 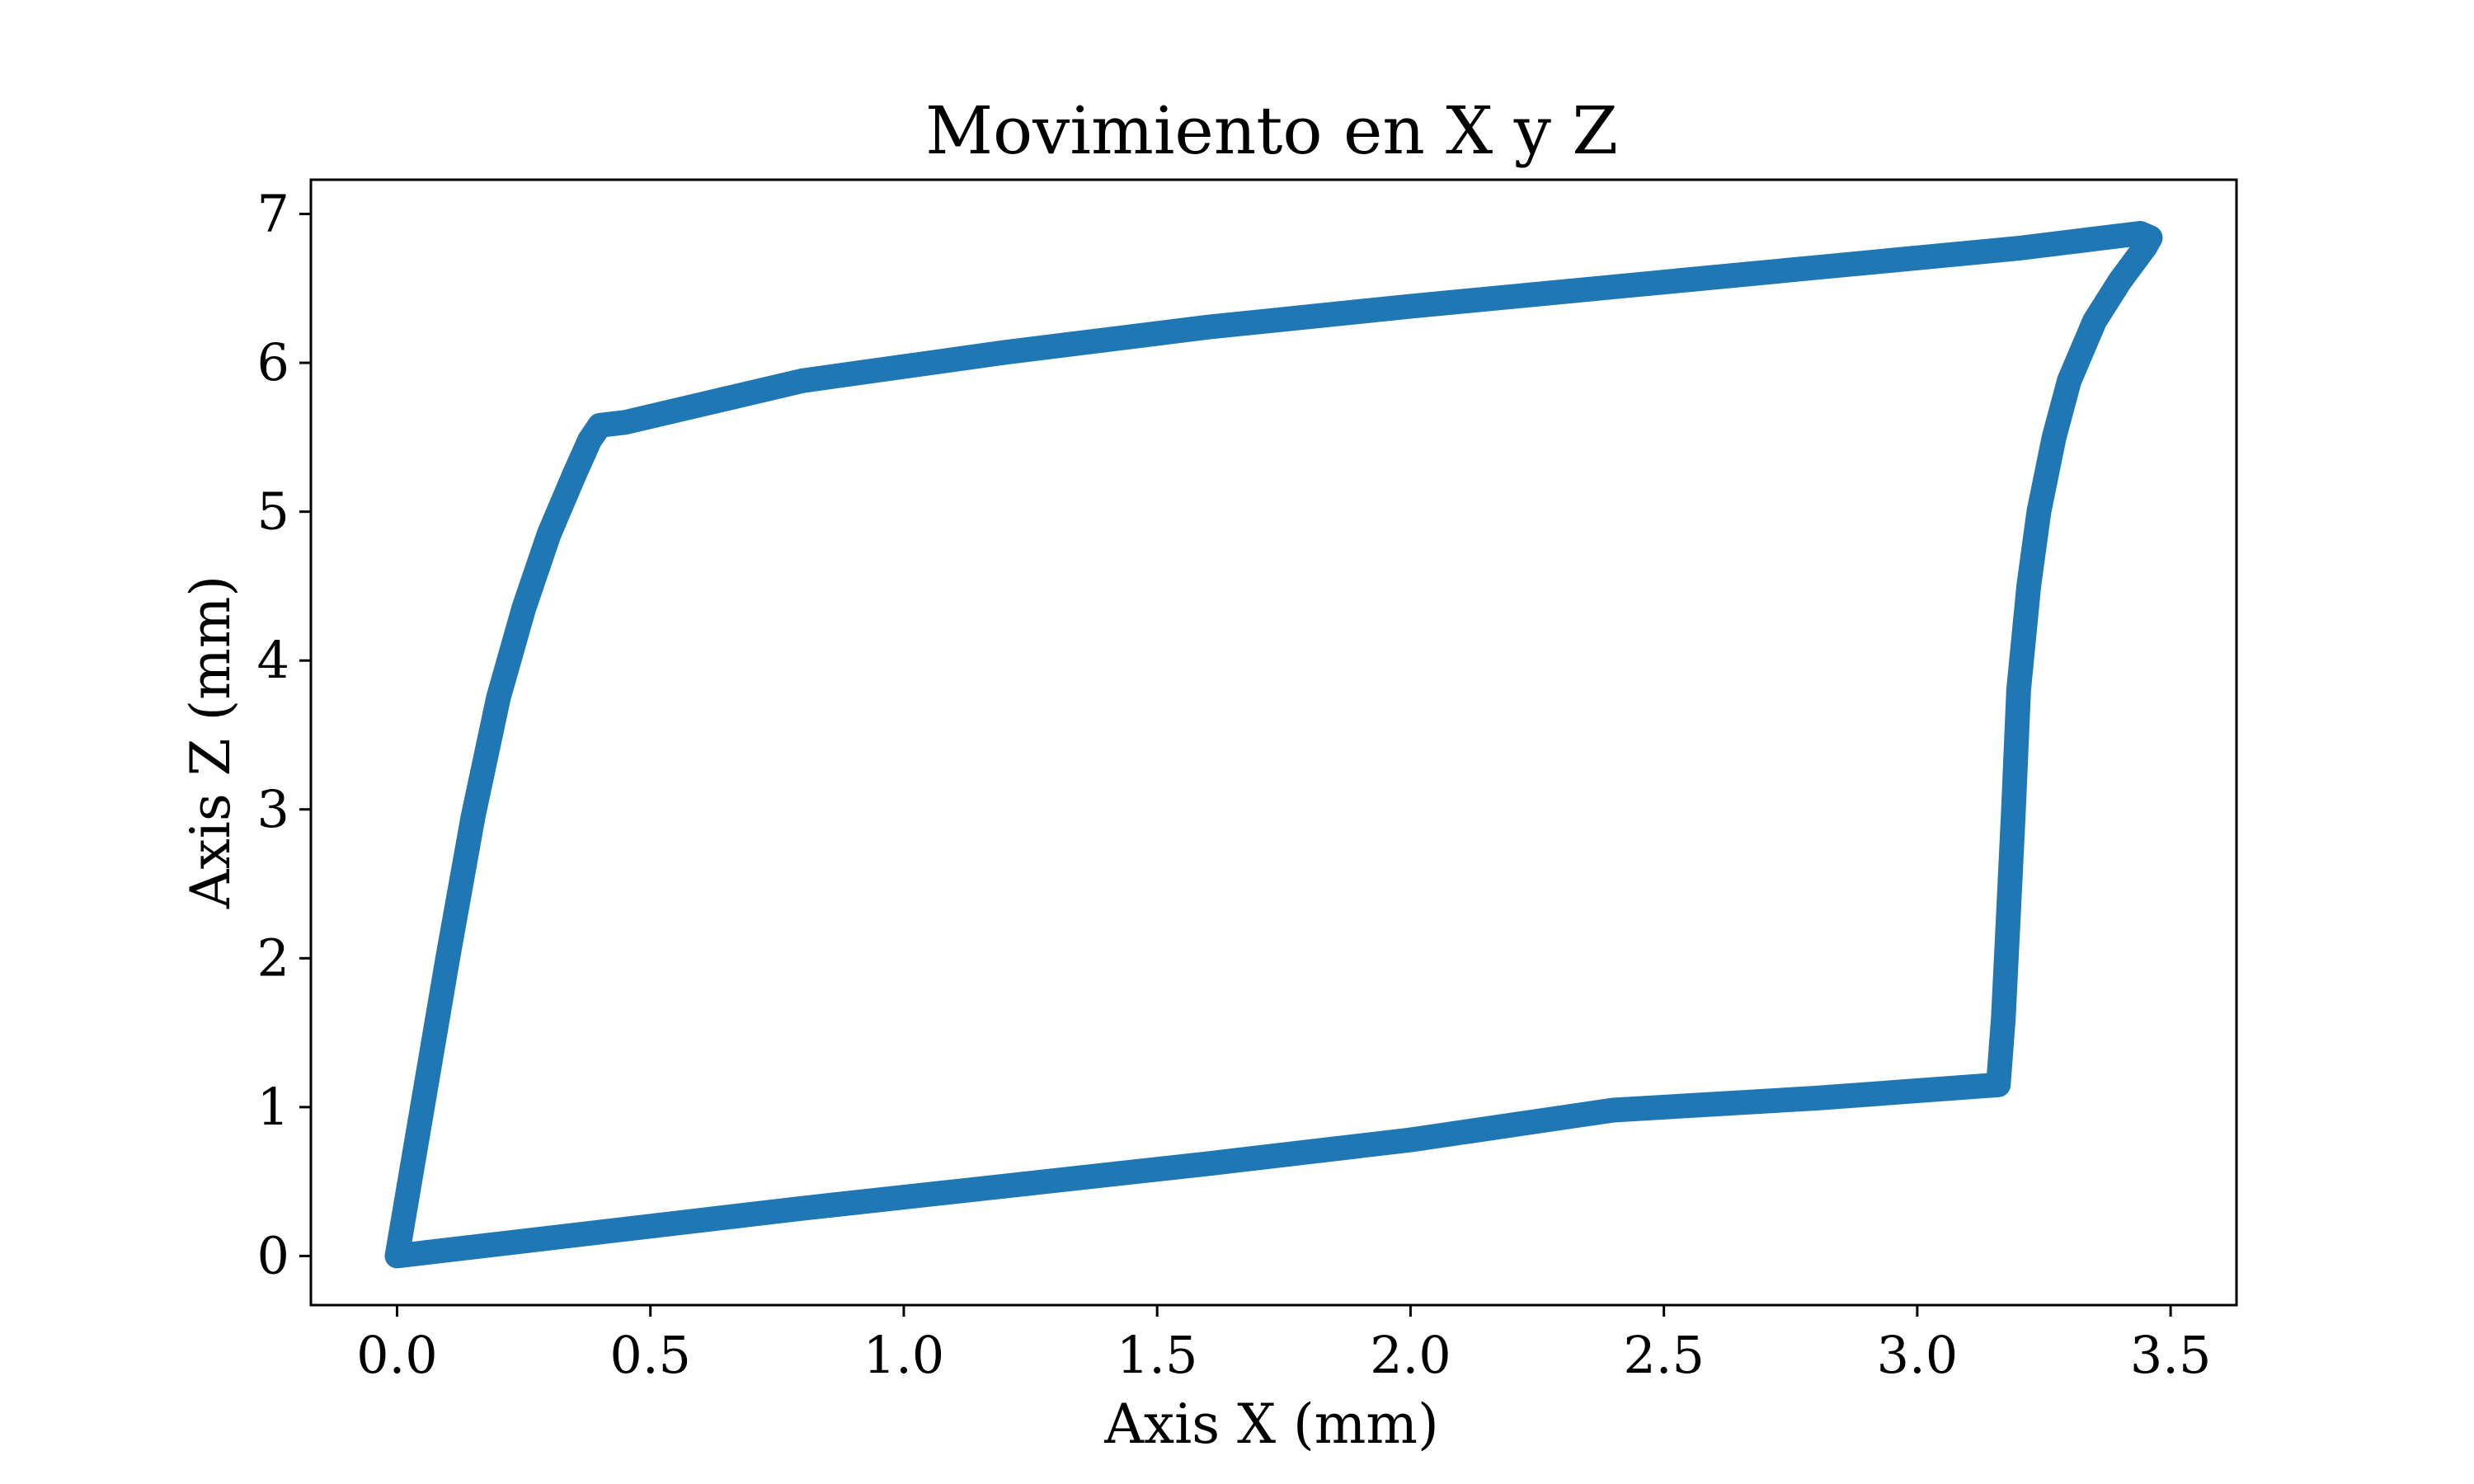 I want to click on y-axis-ticks: 0 1 2 3 4 5 6 7, so click(x=284, y=734).